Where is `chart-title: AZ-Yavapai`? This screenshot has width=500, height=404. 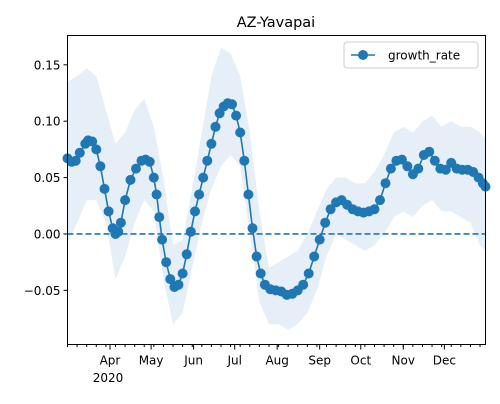
chart-title: AZ-Yavapai is located at coordinates (276, 23).